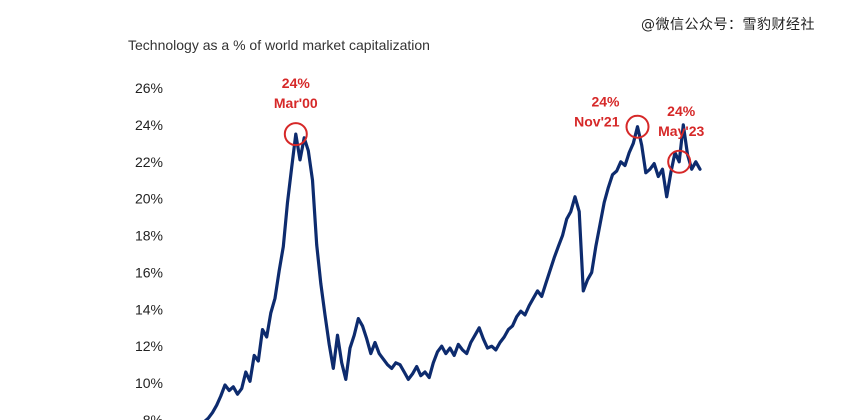 Image resolution: width=845 pixels, height=420 pixels. What do you see at coordinates (149, 346) in the screenshot?
I see `y-tick-label: 12%` at bounding box center [149, 346].